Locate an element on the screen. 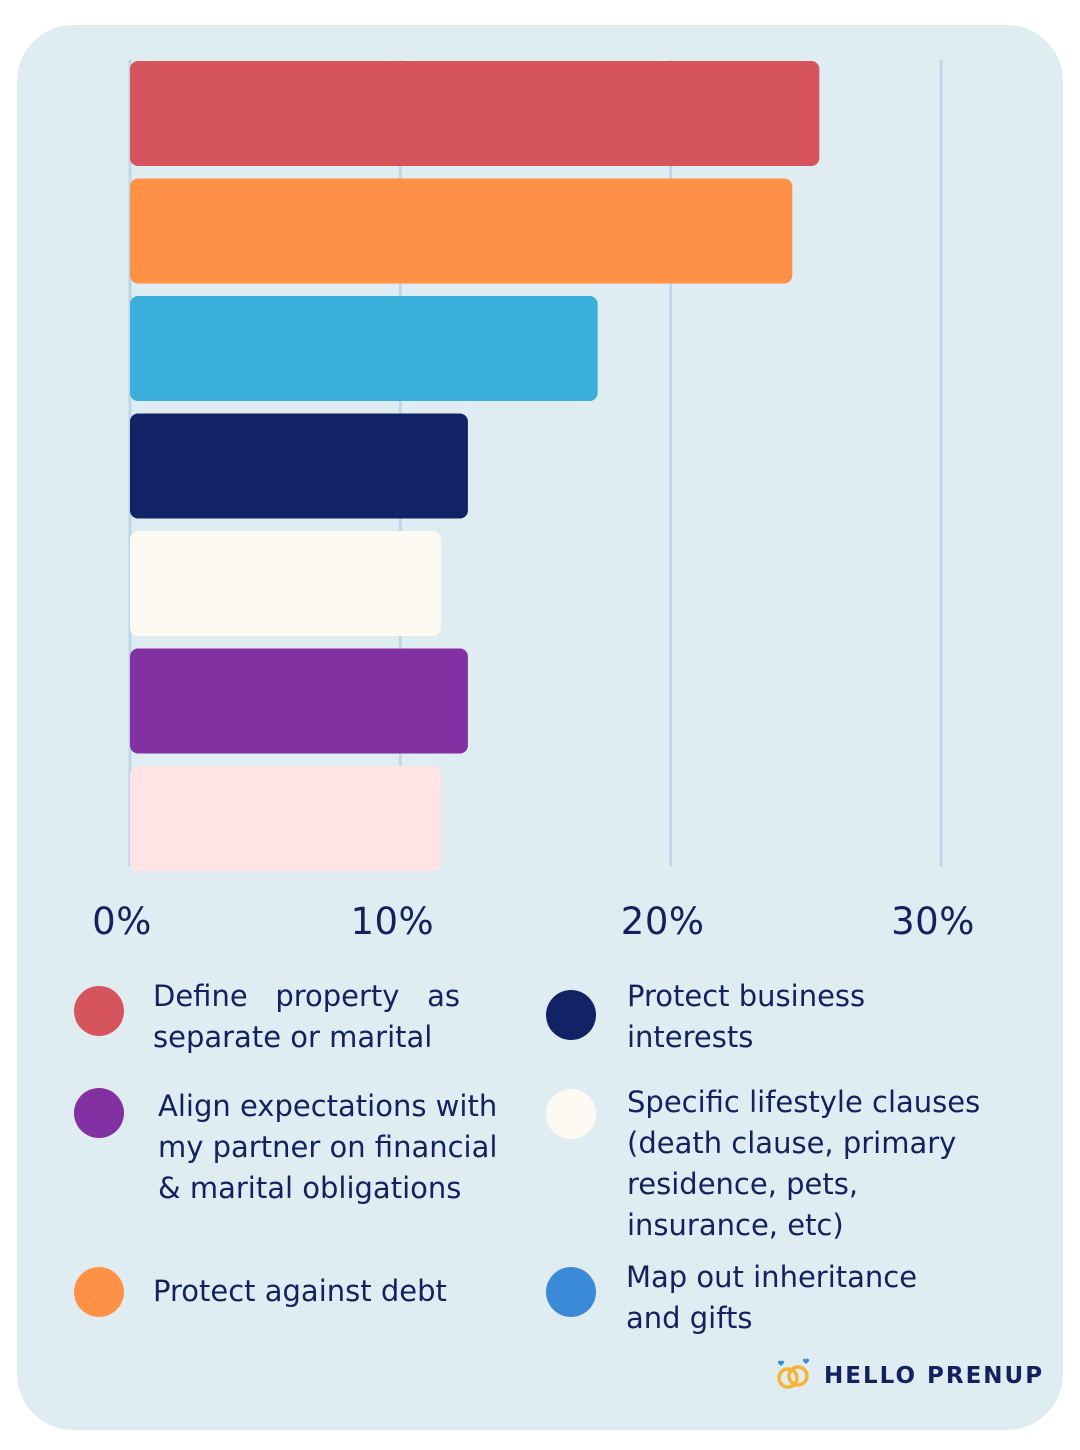 This screenshot has width=1080, height=1450. x-tick-label: 0% is located at coordinates (122, 921).